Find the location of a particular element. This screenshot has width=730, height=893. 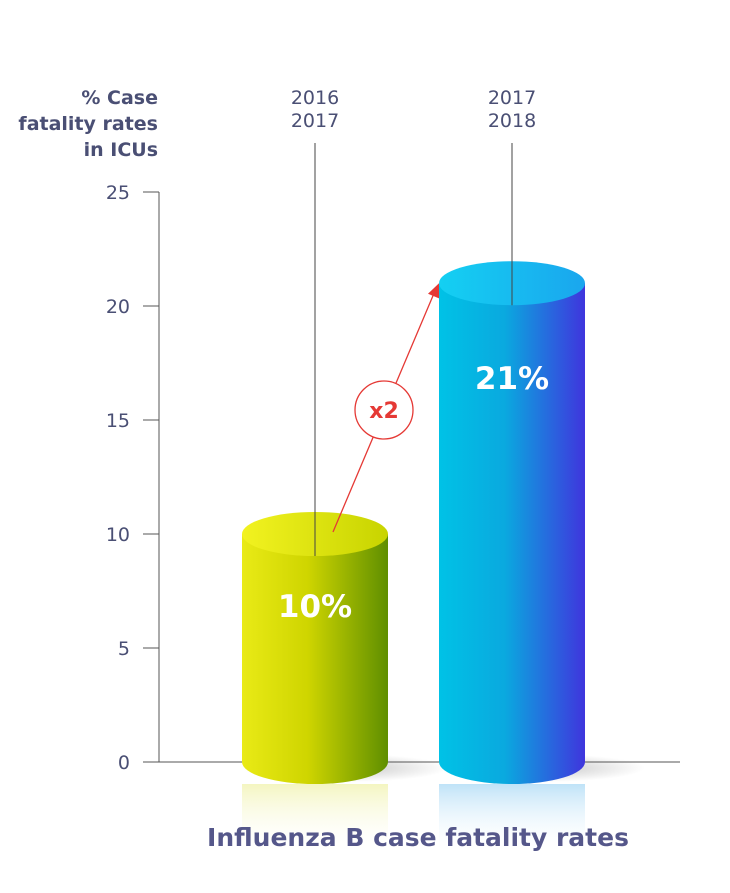

category-label-2017-2018-line-1: 2017 is located at coordinates (512, 98).